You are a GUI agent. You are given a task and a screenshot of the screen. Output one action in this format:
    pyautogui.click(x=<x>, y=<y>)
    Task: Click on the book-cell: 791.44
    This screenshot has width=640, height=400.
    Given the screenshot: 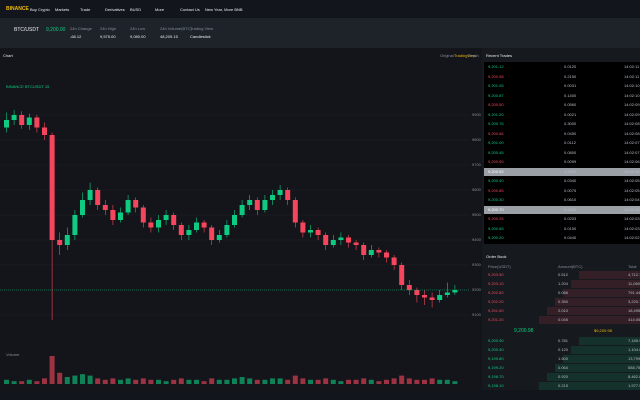 What is the action you would take?
    pyautogui.click(x=634, y=292)
    